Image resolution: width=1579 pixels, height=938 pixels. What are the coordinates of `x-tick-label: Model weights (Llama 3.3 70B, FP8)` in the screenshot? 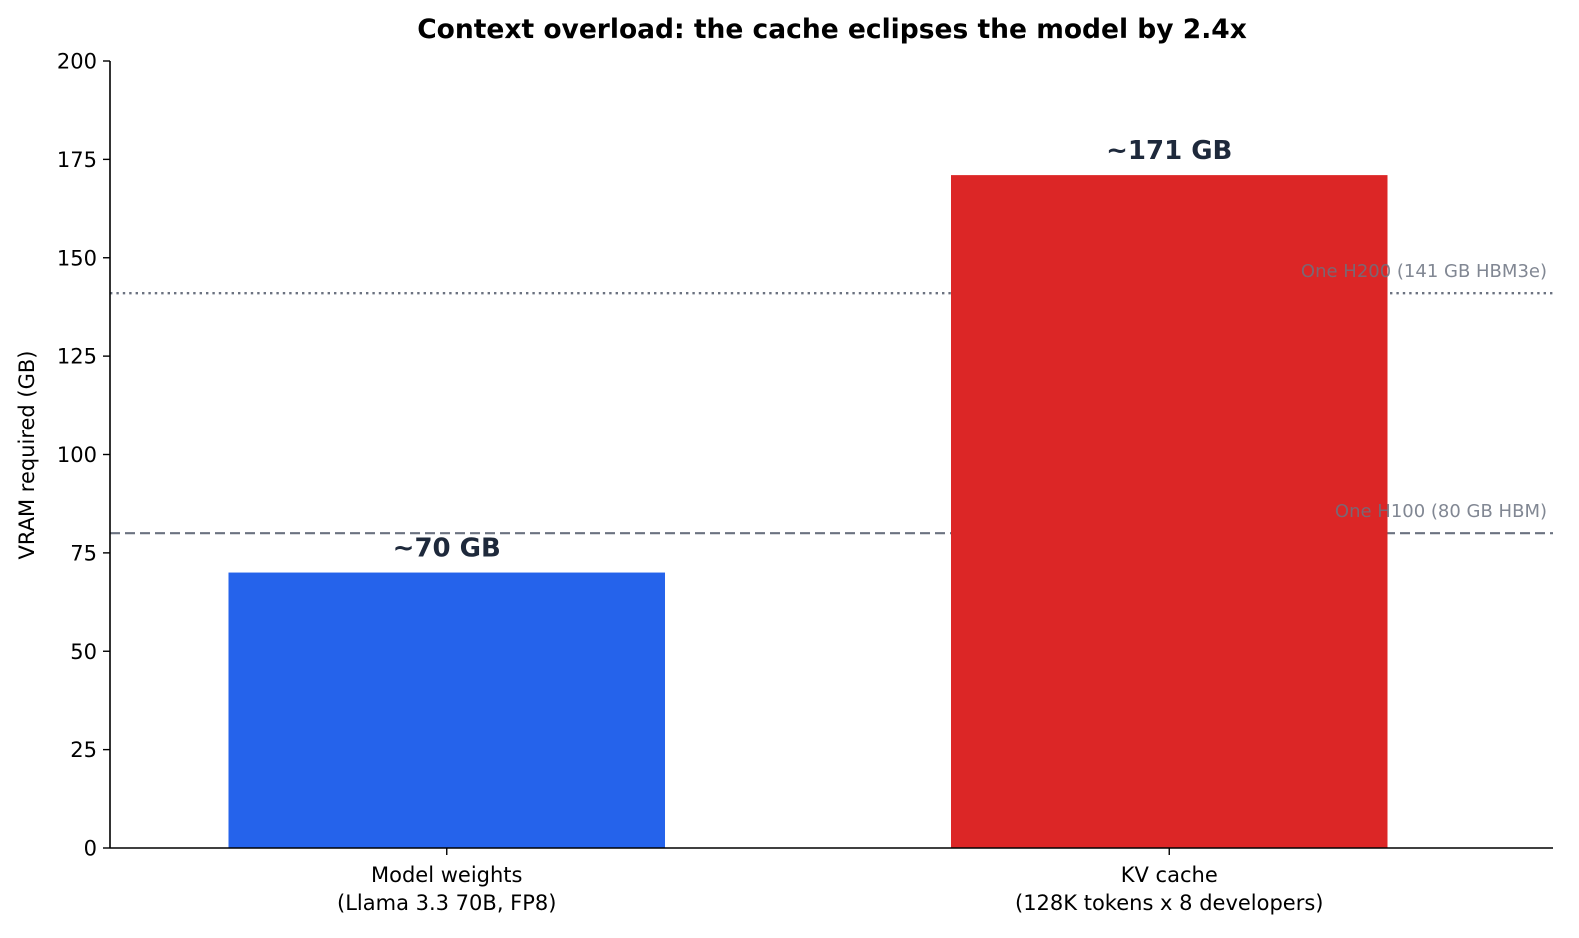 It's located at (446, 889).